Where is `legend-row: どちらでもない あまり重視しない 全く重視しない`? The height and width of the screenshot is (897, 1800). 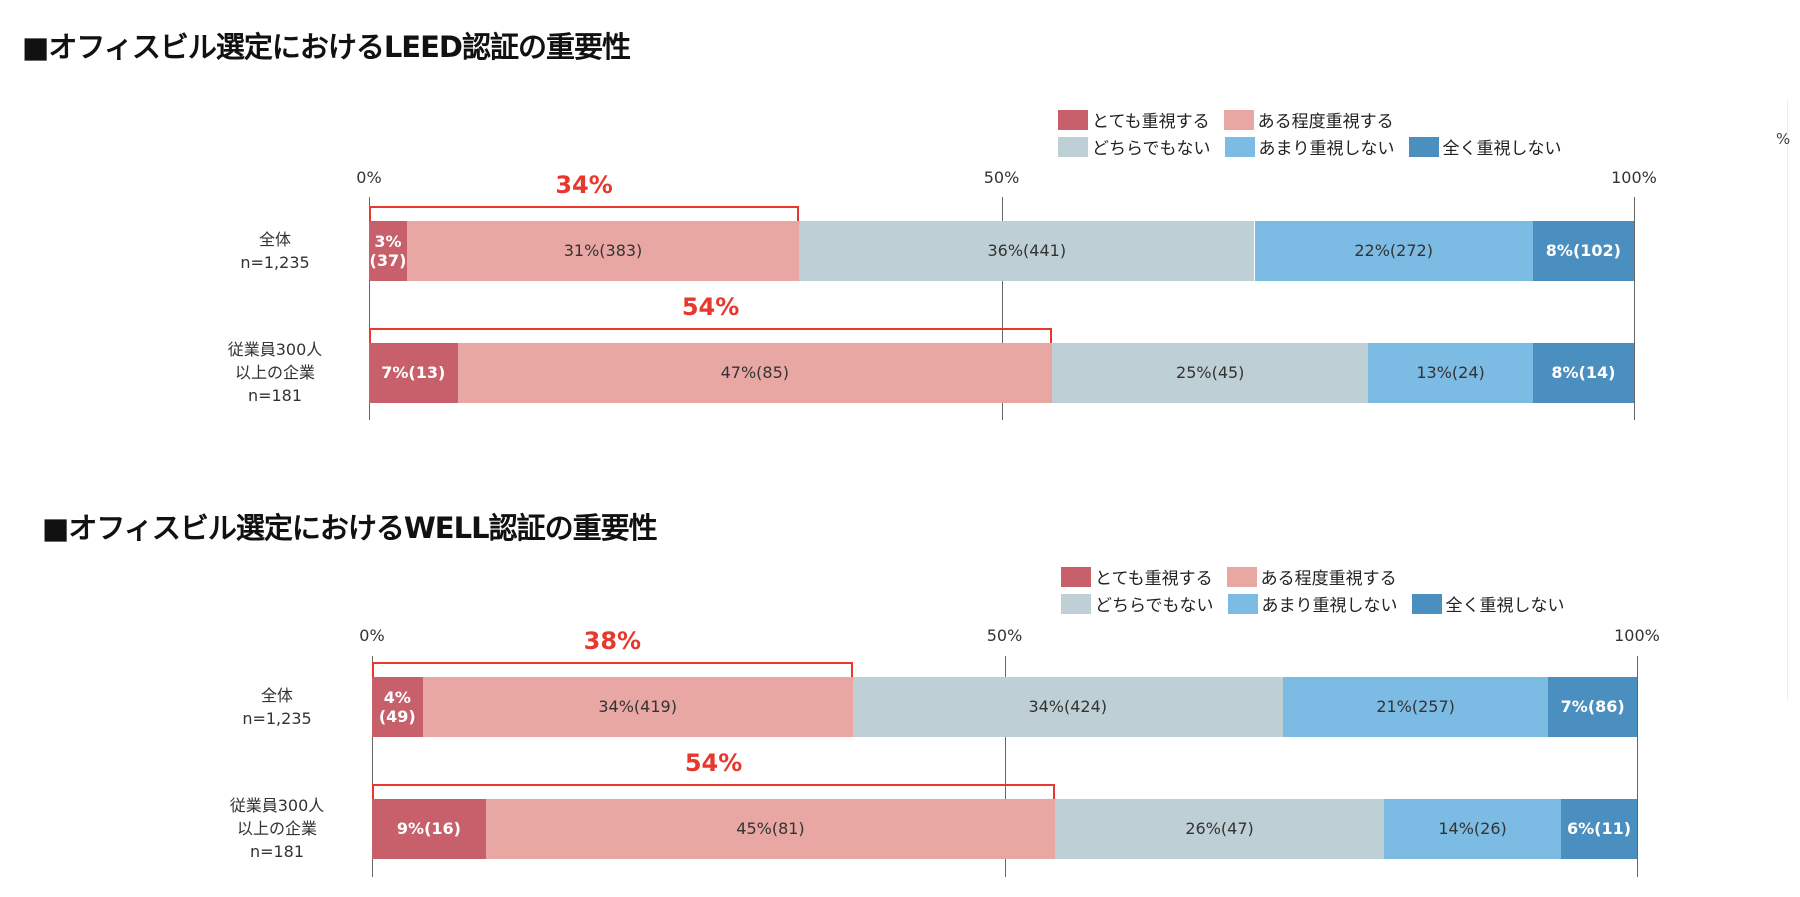
legend-row: どちらでもない あまり重視しない 全く重視しない is located at coordinates (1320, 603).